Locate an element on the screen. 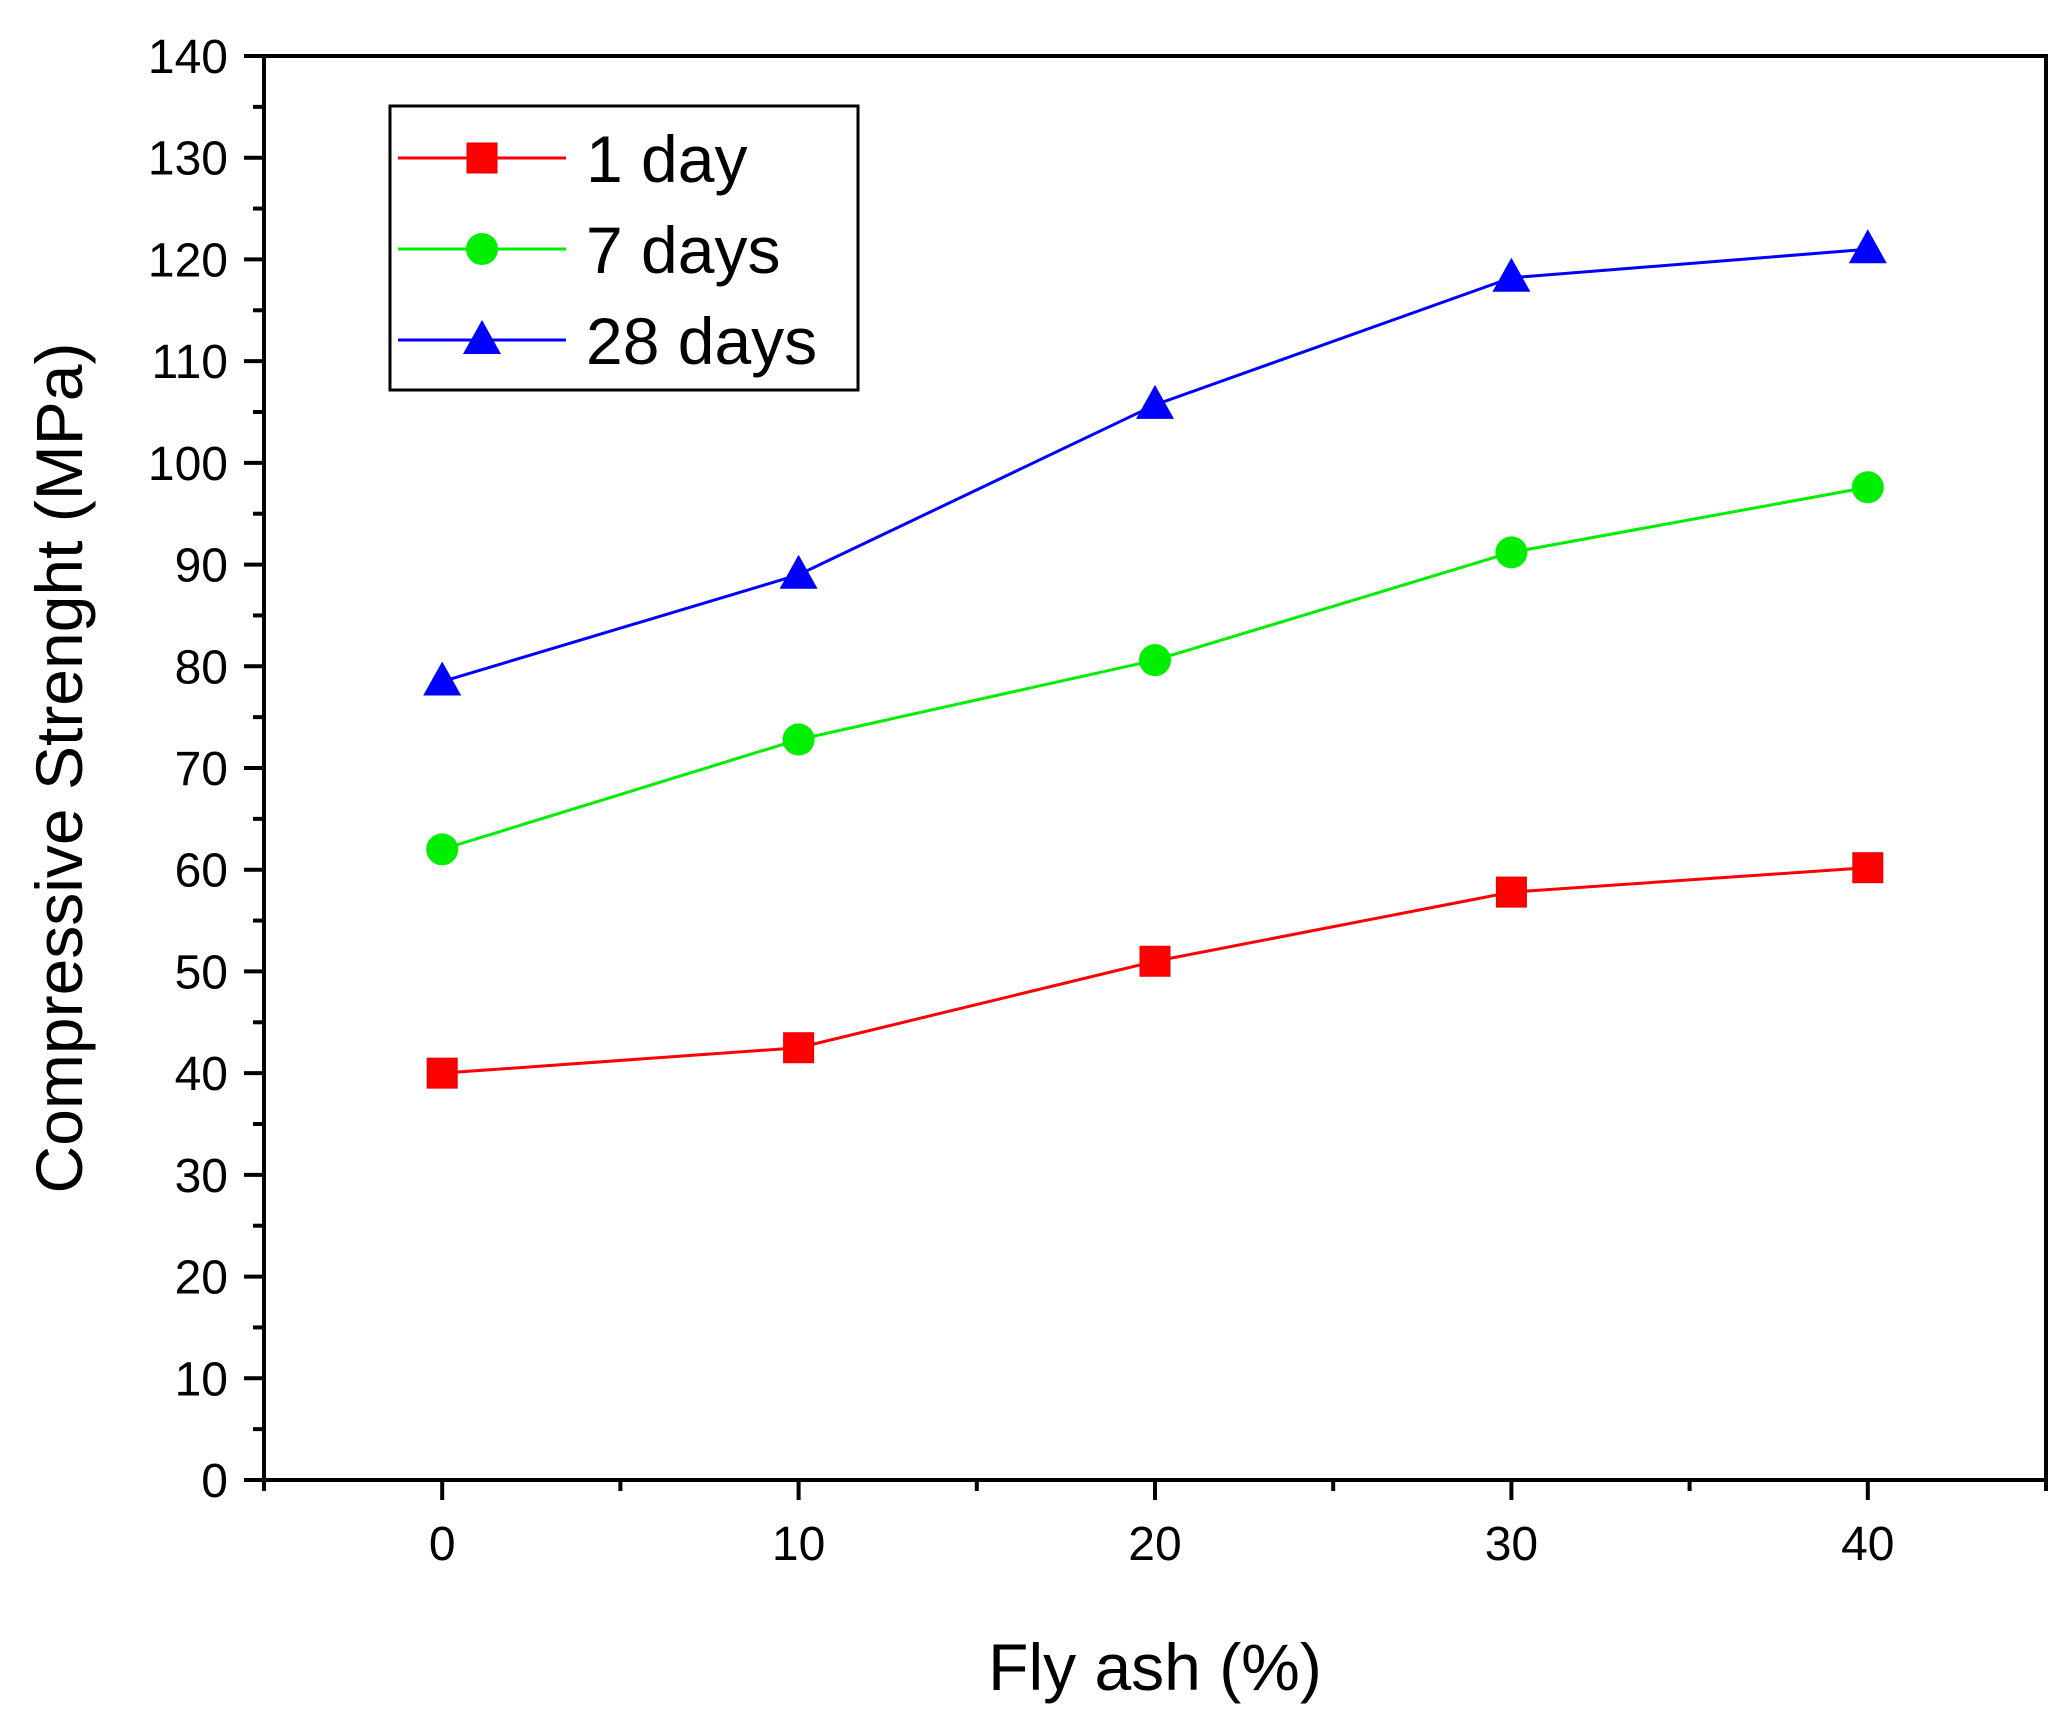 The width and height of the screenshot is (2069, 1725). x-tick-label: 10 is located at coordinates (798, 1544).